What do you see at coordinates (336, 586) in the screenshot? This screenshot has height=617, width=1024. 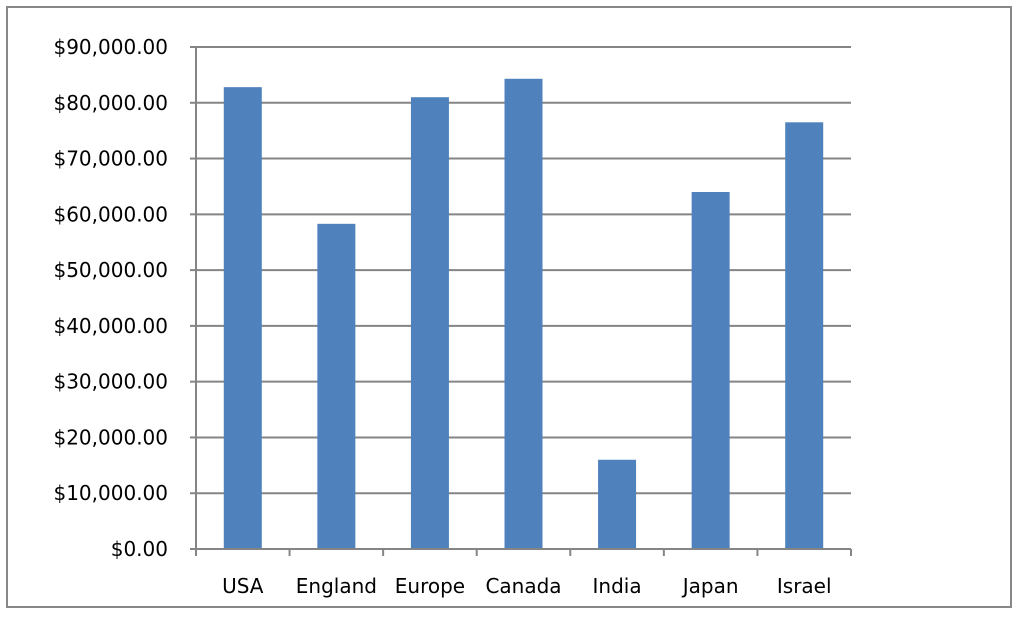 I see `x-tick-label: England` at bounding box center [336, 586].